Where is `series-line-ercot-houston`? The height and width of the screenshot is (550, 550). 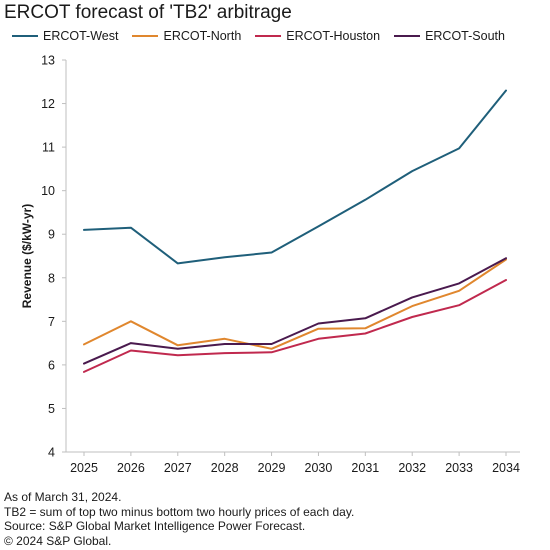 series-line-ercot-houston is located at coordinates (295, 326).